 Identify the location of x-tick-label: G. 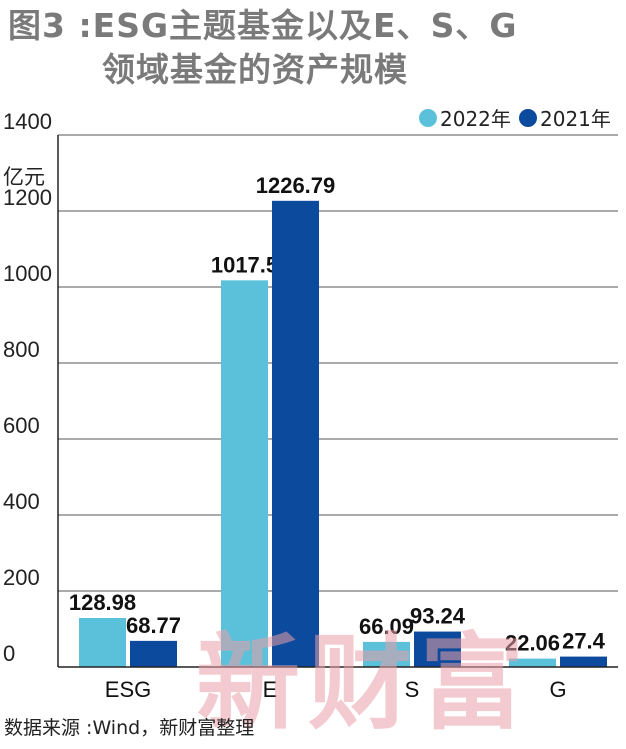
(557, 689).